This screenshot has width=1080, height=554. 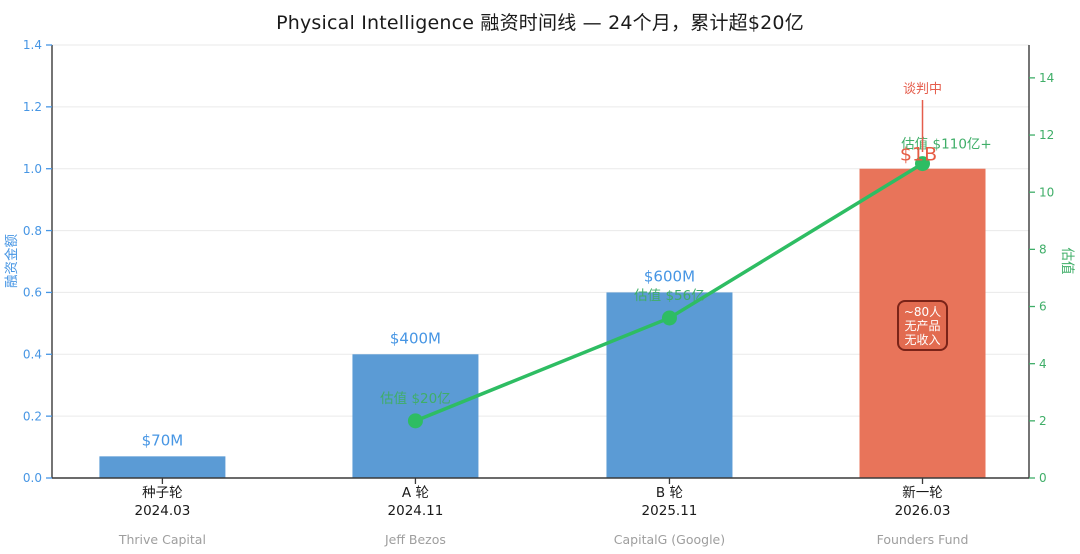 I want to click on negotiating-label: 谈判中, so click(x=922, y=89).